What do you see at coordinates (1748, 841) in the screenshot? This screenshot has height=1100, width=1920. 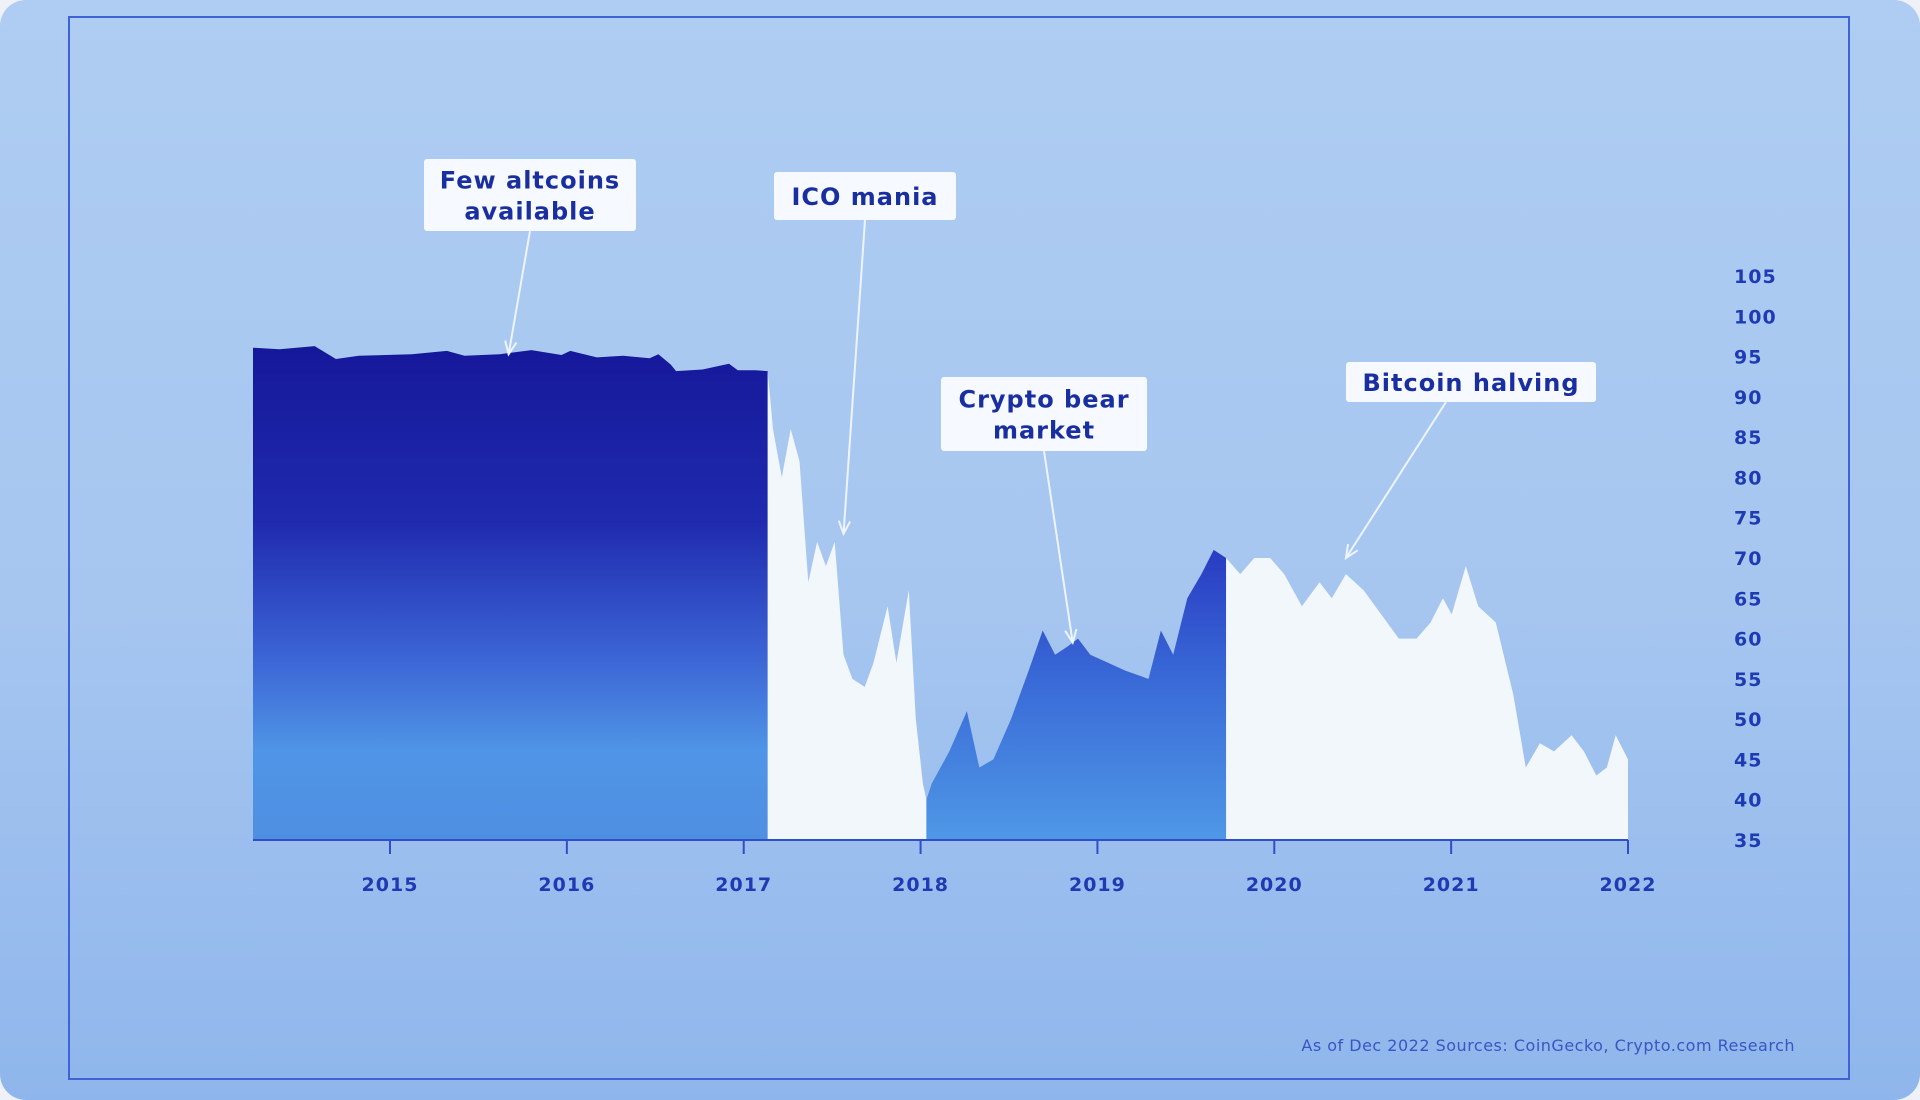 I see `y-tick-label: 35` at bounding box center [1748, 841].